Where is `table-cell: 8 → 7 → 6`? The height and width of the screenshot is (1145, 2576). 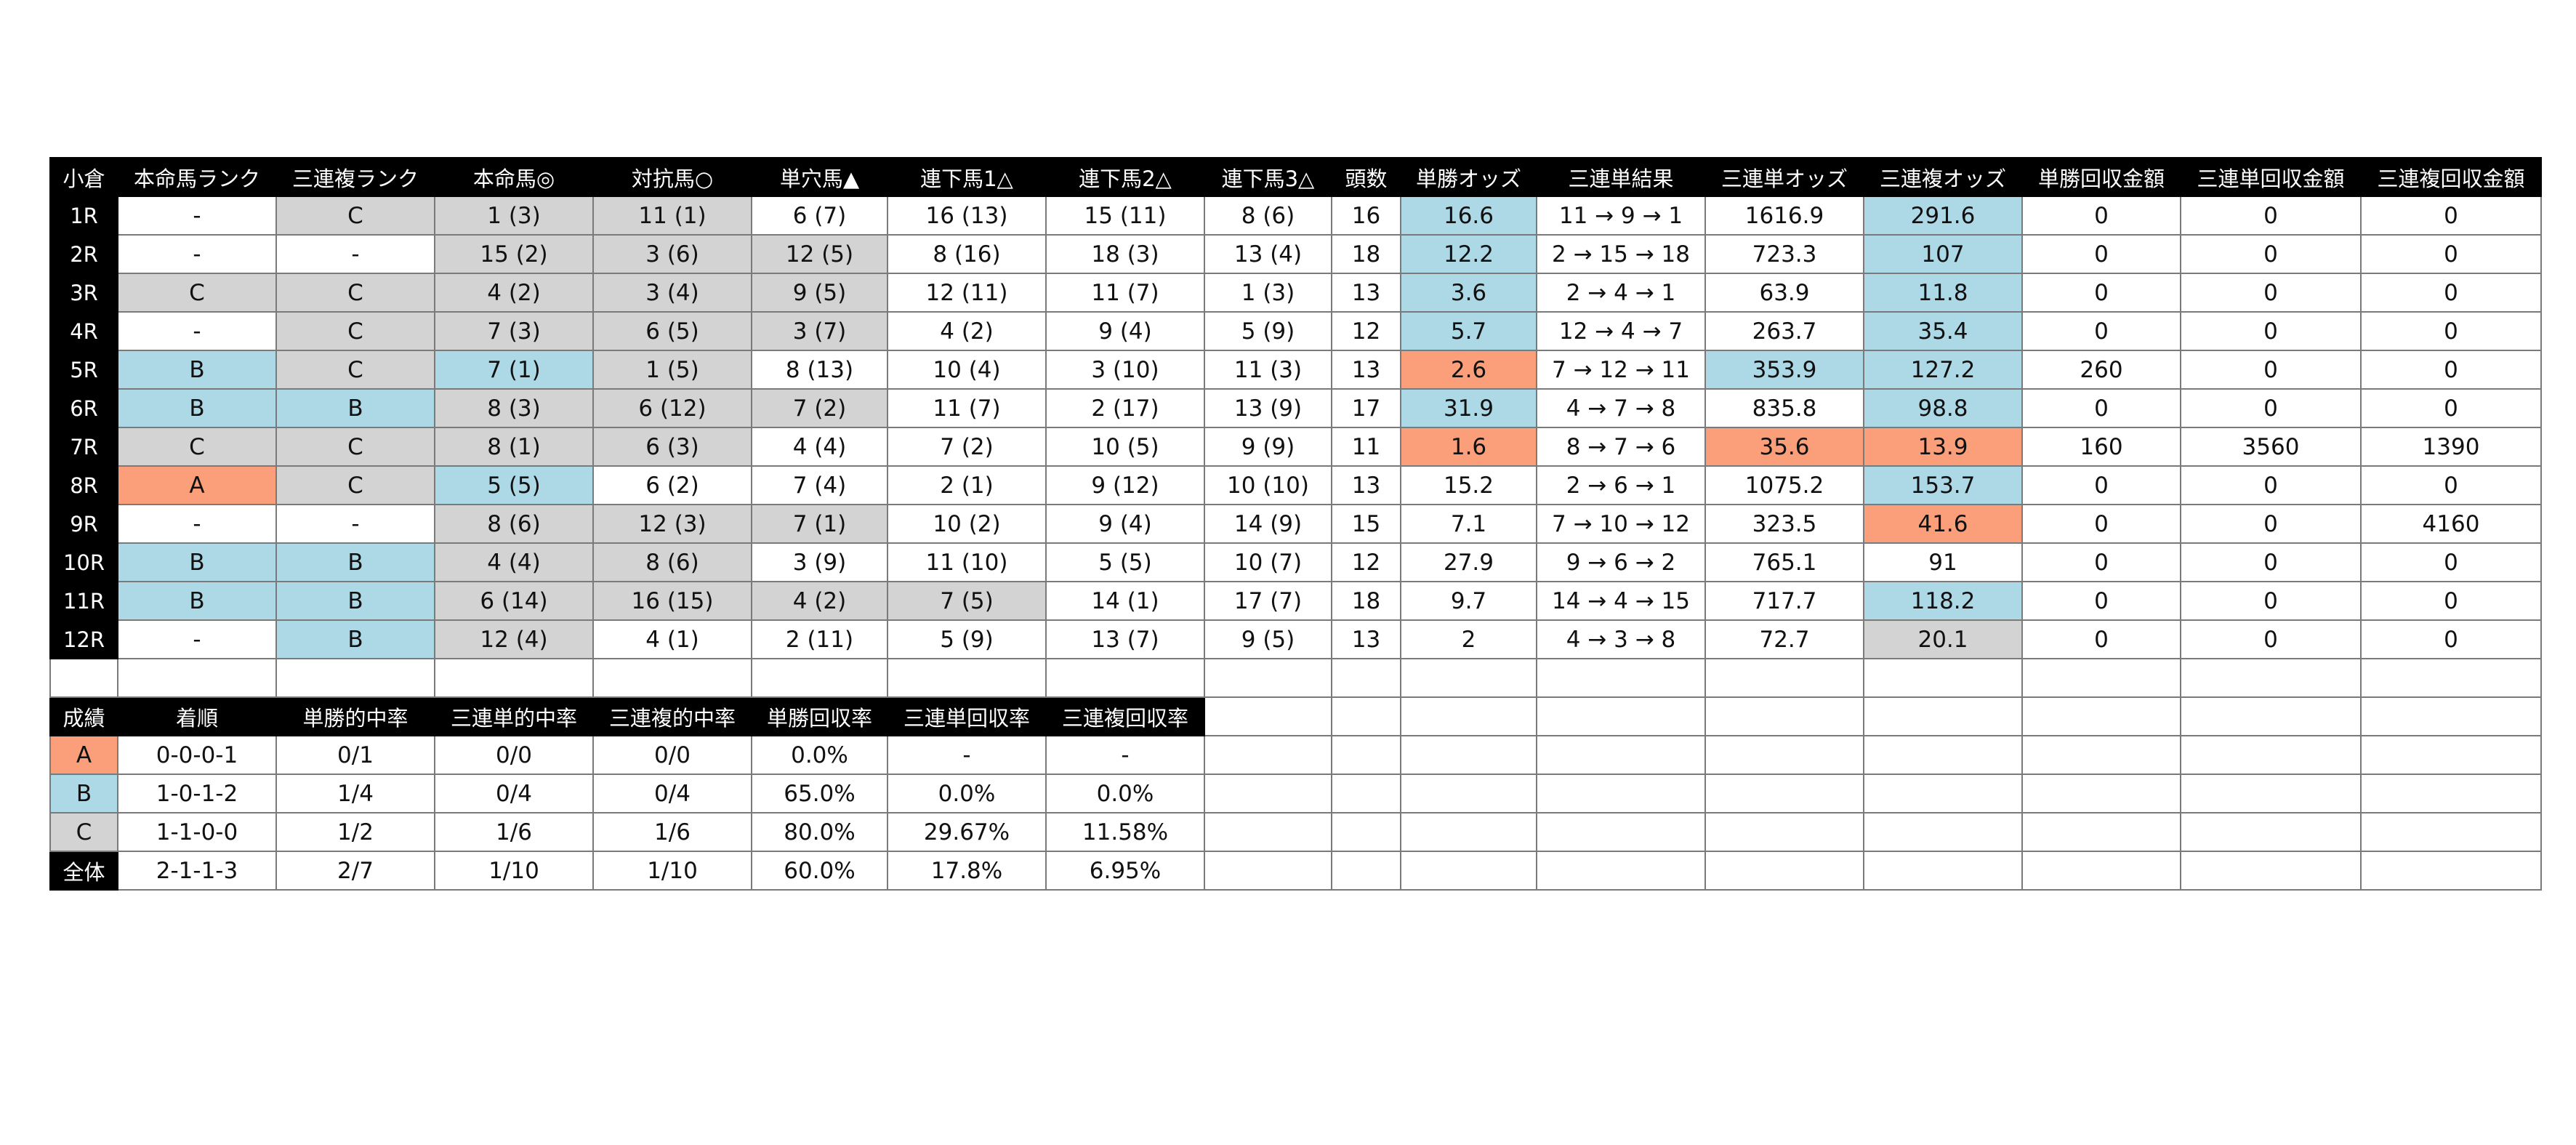
table-cell: 8 → 7 → 6 is located at coordinates (1621, 447).